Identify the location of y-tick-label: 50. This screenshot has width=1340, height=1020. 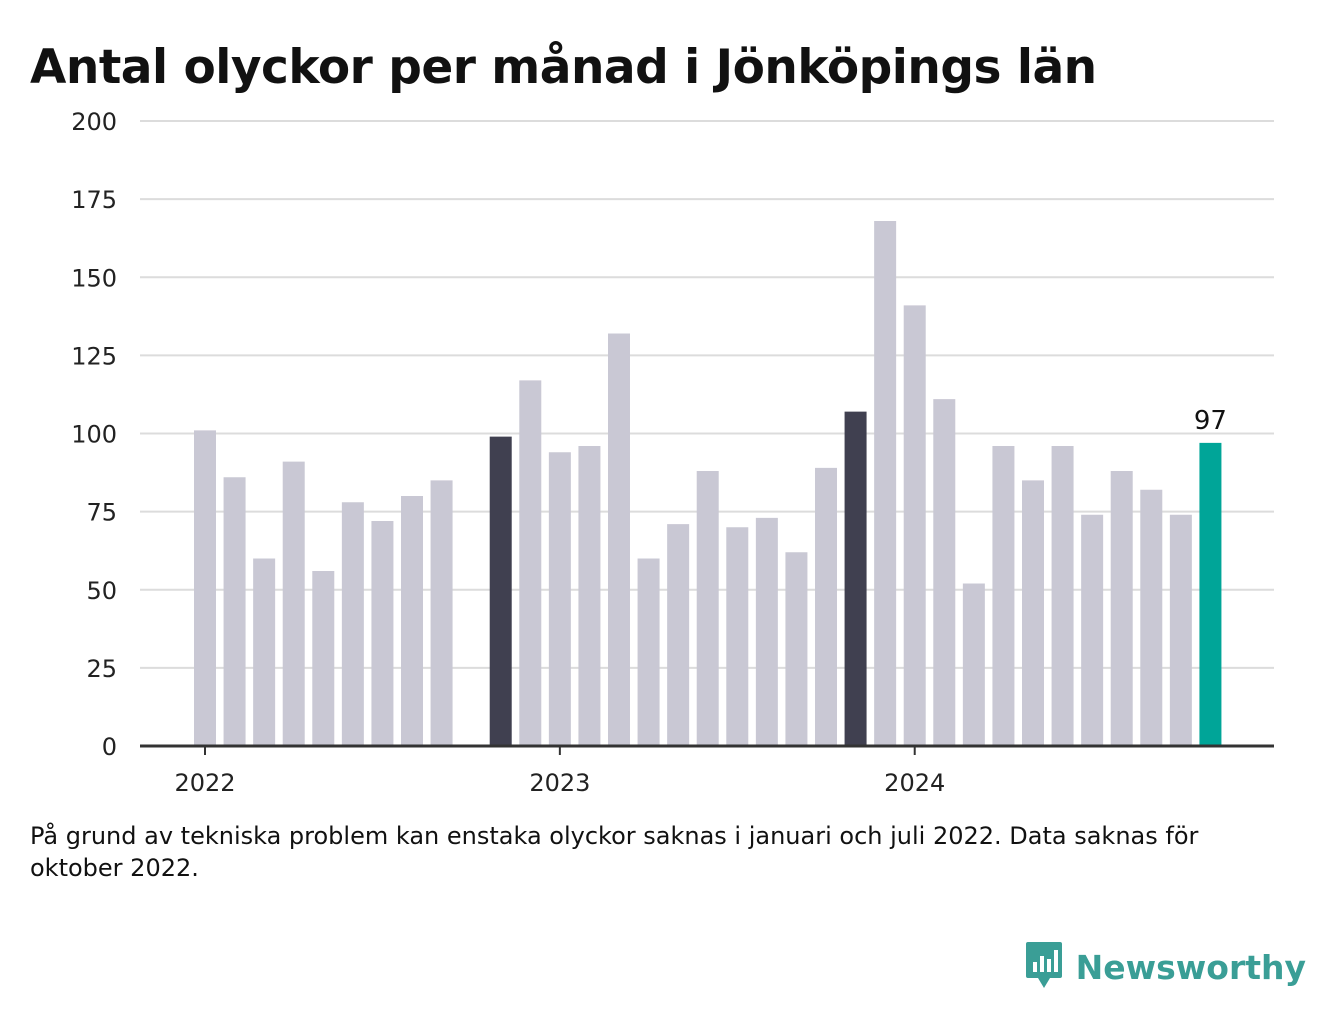
(101, 591).